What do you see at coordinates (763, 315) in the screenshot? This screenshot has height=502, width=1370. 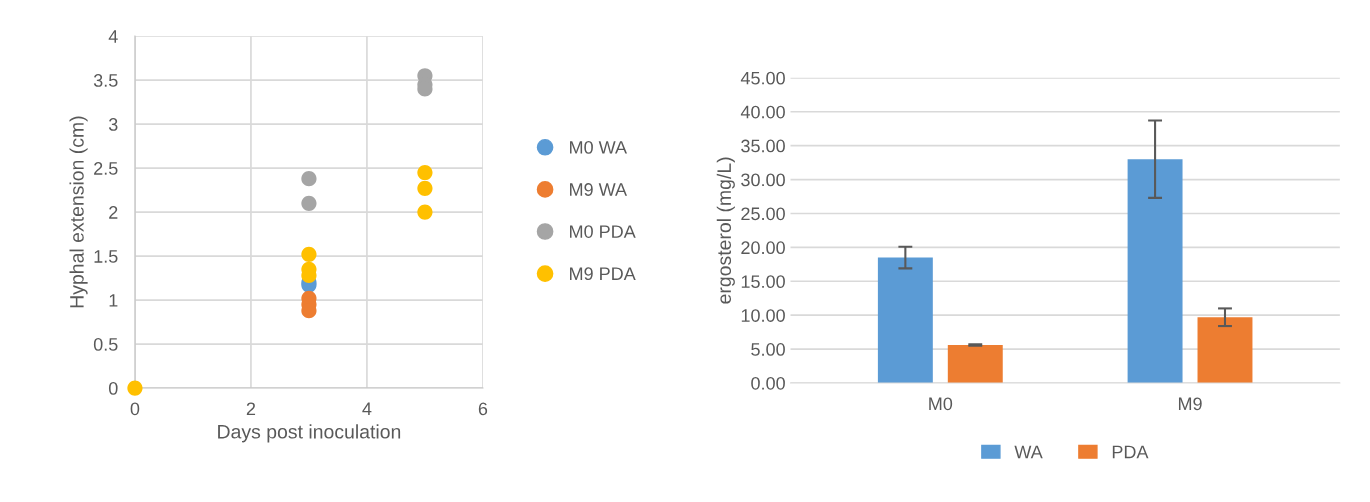 I see `y-tick-label: 10.00` at bounding box center [763, 315].